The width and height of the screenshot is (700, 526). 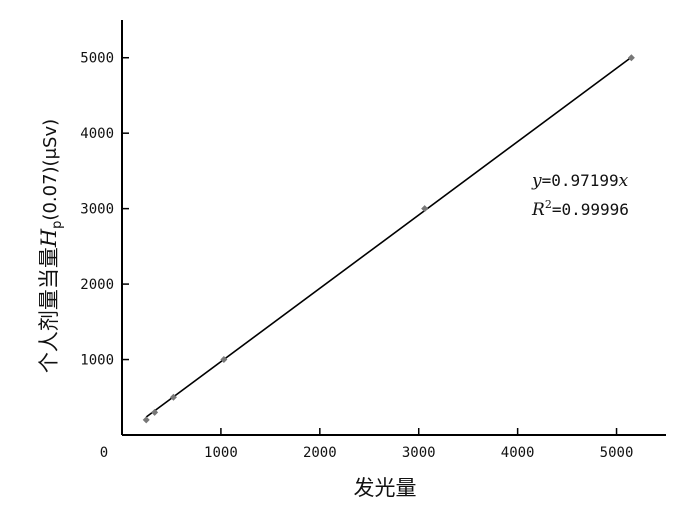 What do you see at coordinates (624, 181) in the screenshot?
I see `fit-equation-xvar: x` at bounding box center [624, 181].